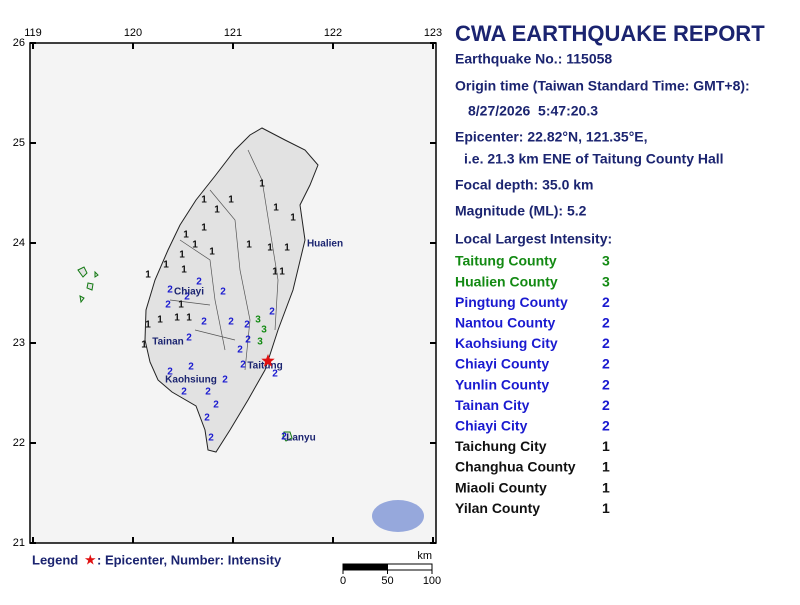 The height and width of the screenshot is (605, 800). What do you see at coordinates (433, 33) in the screenshot?
I see `lon-tick-label: 123` at bounding box center [433, 33].